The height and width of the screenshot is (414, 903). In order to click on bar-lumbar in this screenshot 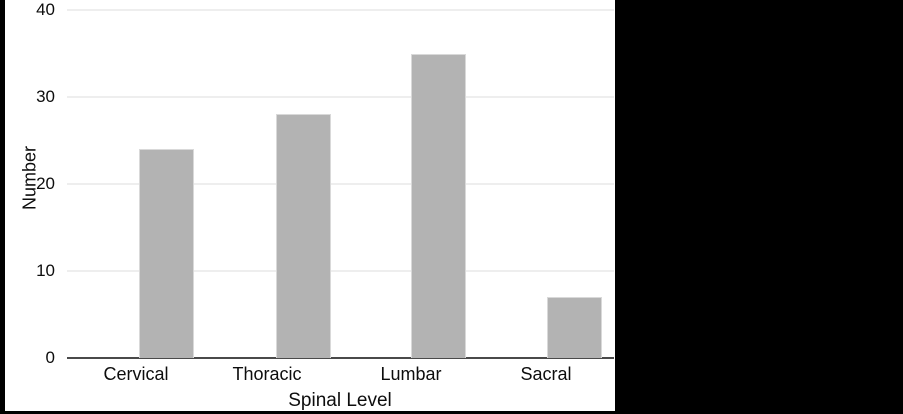, I will do `click(438, 205)`.